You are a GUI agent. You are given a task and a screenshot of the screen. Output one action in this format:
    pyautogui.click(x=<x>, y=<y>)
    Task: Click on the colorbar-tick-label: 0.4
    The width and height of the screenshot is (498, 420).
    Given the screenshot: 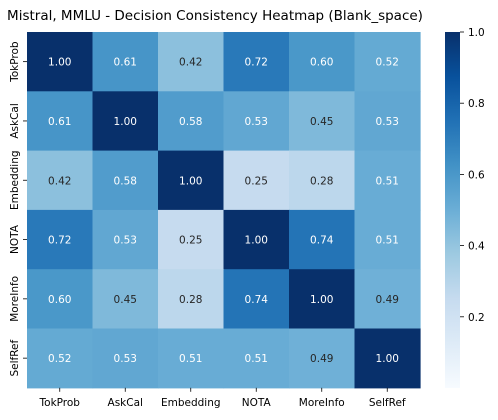 What is the action you would take?
    pyautogui.click(x=476, y=247)
    